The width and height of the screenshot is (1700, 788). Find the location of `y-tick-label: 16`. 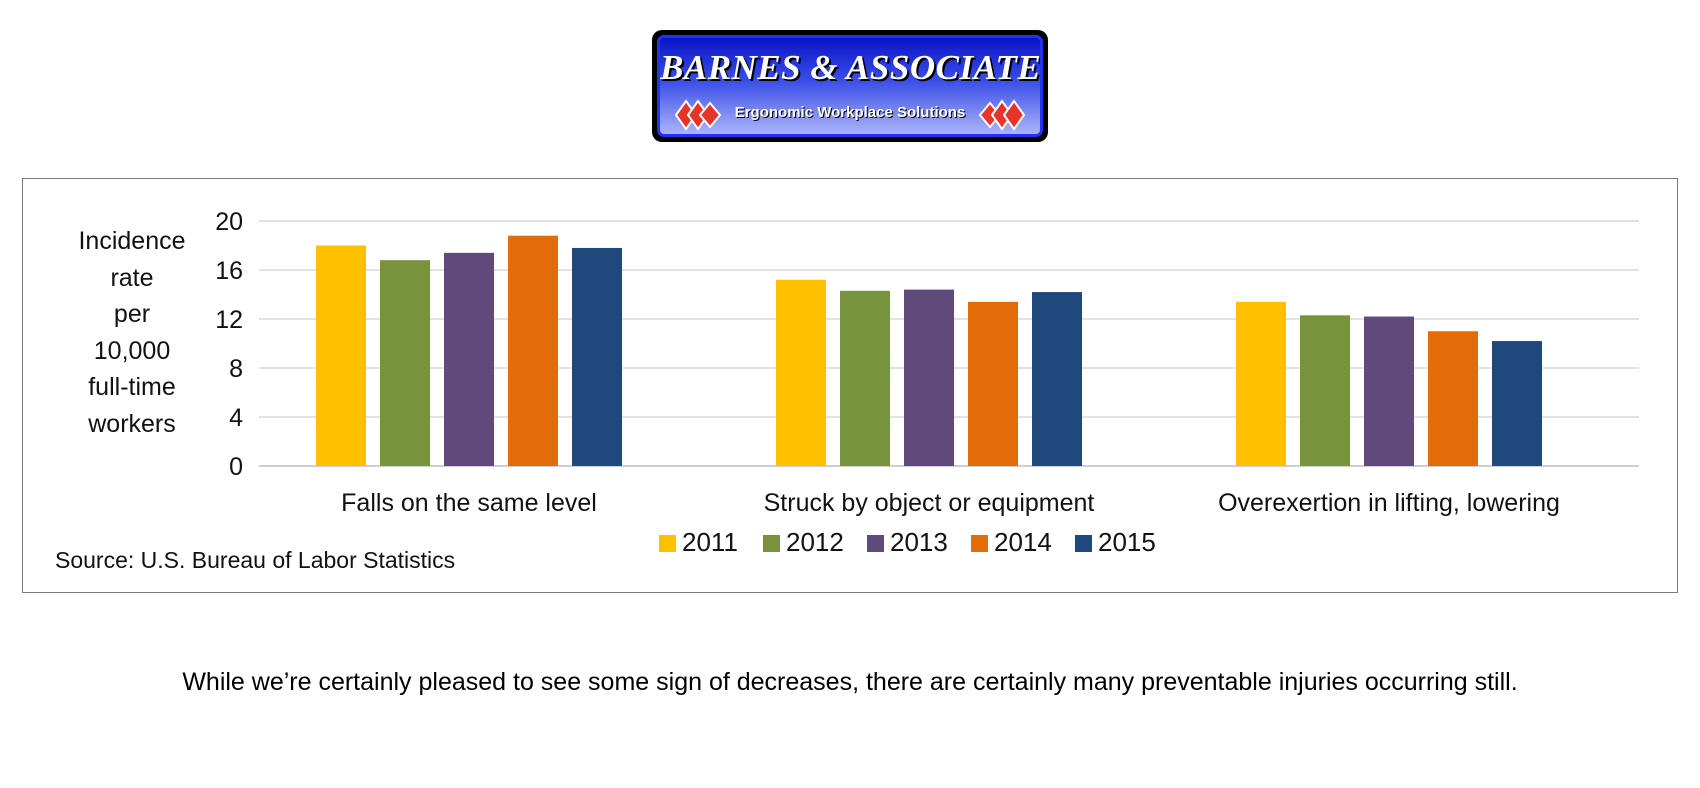

y-tick-label: 16 is located at coordinates (229, 271).